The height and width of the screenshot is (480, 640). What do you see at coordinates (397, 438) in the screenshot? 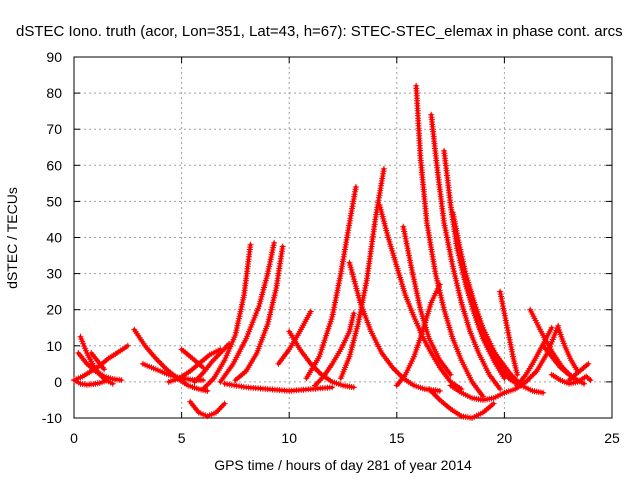
I see `x-tick-label: 15` at bounding box center [397, 438].